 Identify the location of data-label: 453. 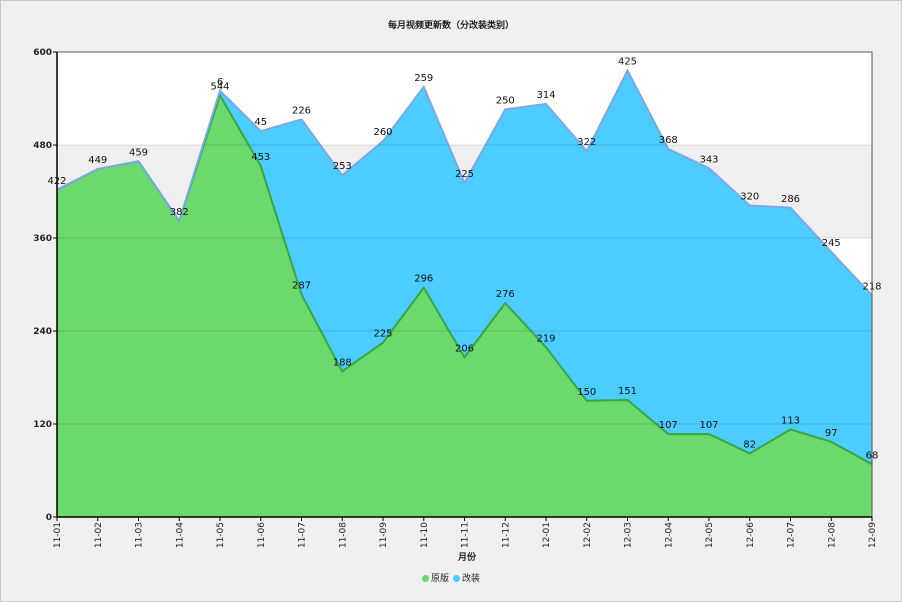
(260, 157).